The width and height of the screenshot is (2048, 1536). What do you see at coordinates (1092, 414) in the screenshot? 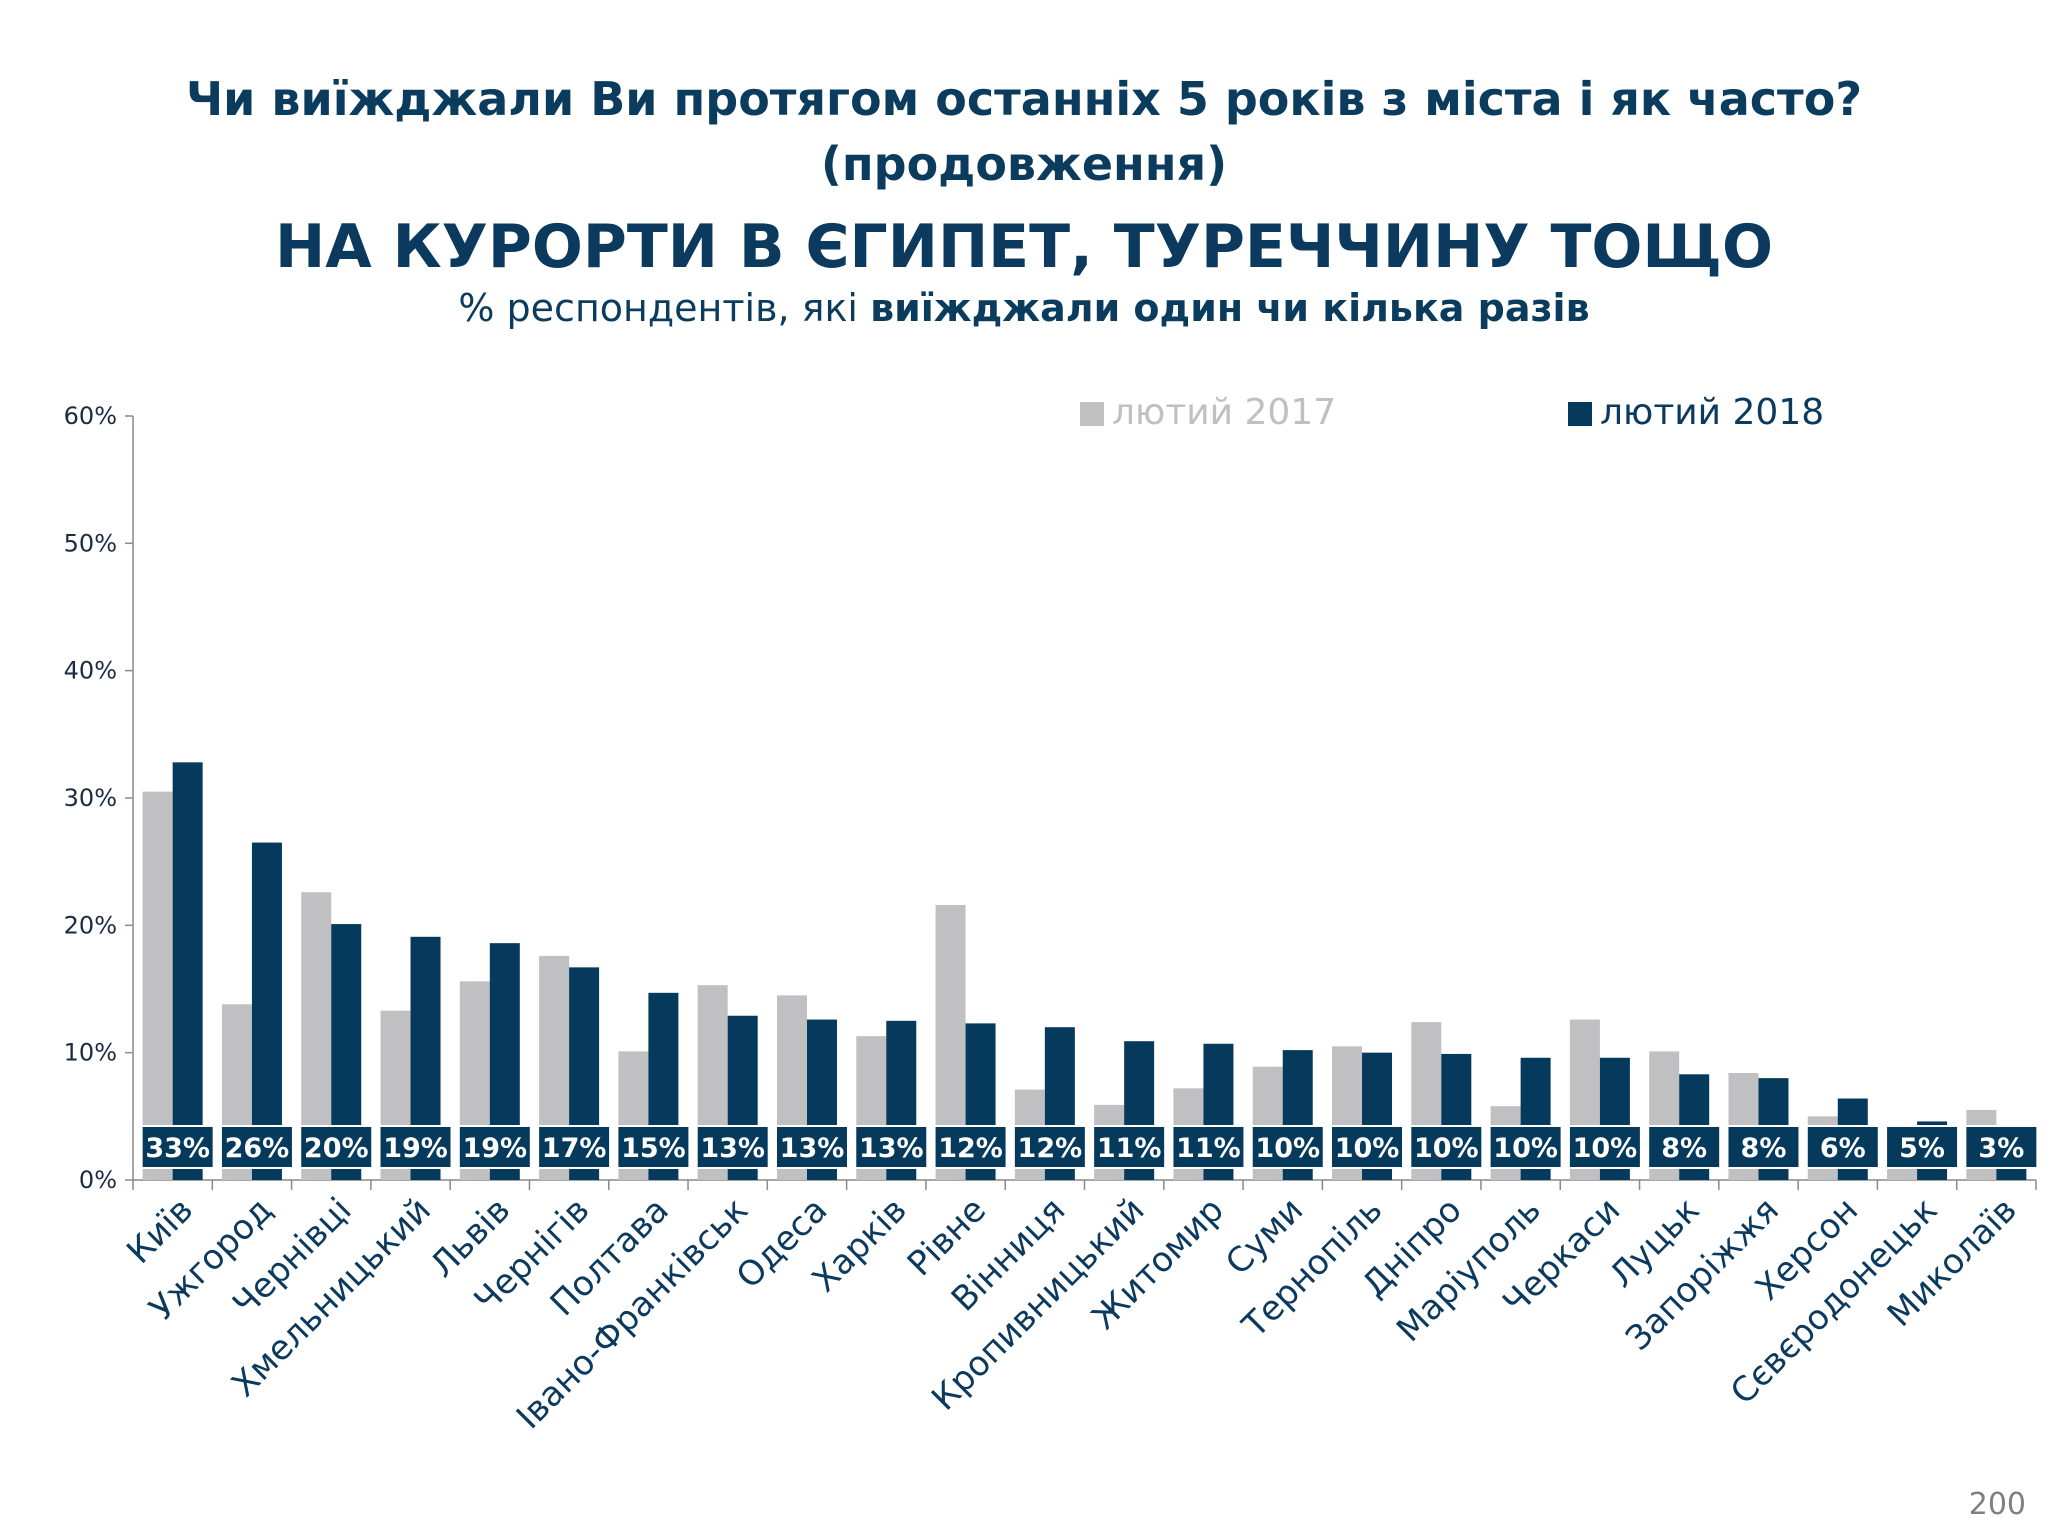
I see `legend-swatch-2017` at bounding box center [1092, 414].